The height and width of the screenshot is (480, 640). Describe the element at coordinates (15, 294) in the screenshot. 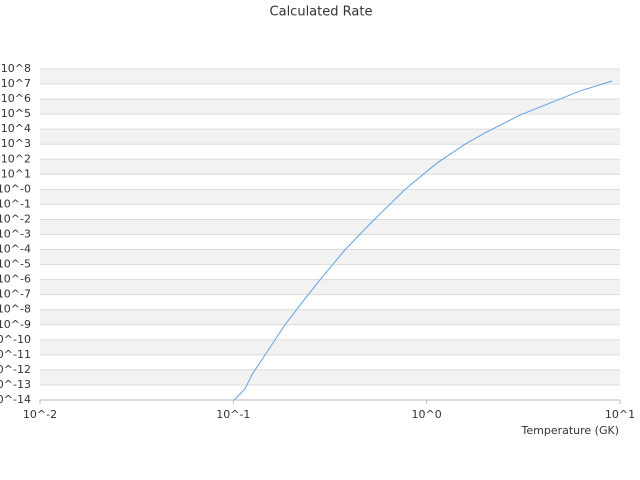

I see `y-tick-label: 10^-7` at that location.